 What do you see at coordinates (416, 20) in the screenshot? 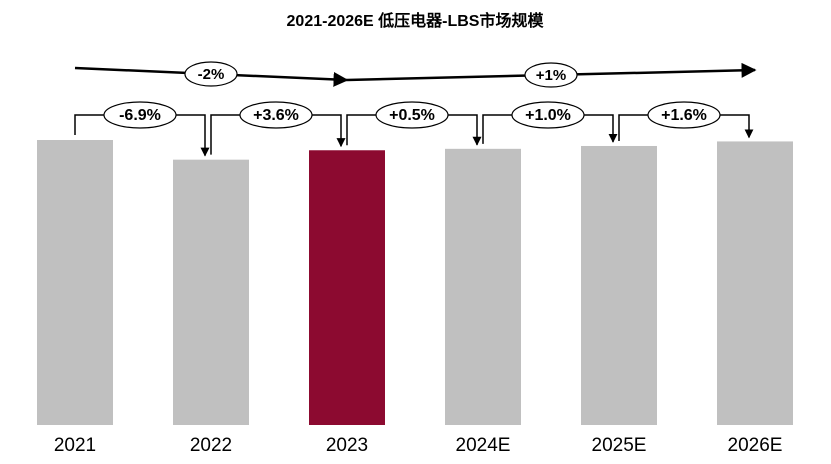
I see `chart-title: 2021-2026E 低压电器-LBS市场规模` at bounding box center [416, 20].